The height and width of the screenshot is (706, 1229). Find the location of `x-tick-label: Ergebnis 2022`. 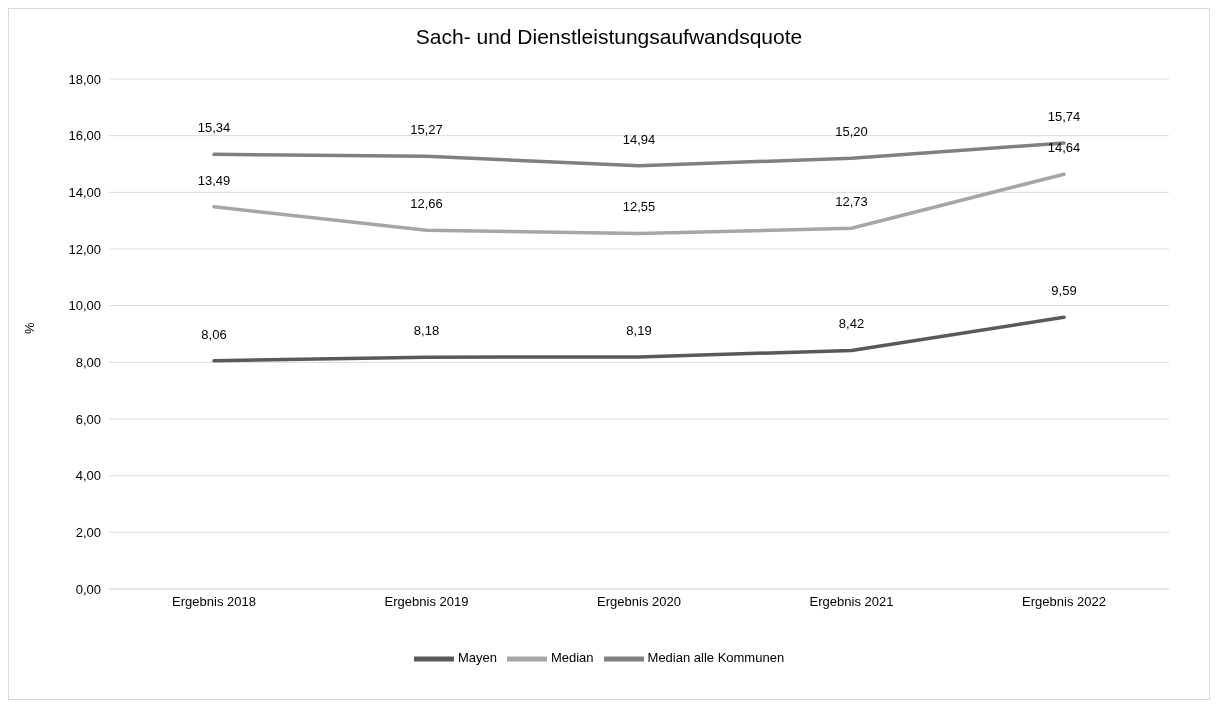

x-tick-label: Ergebnis 2022 is located at coordinates (1064, 602).